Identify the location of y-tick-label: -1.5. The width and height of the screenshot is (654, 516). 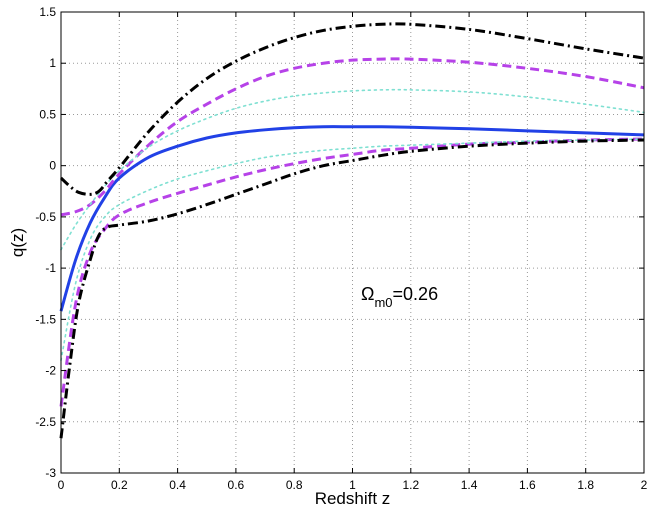
(45, 319).